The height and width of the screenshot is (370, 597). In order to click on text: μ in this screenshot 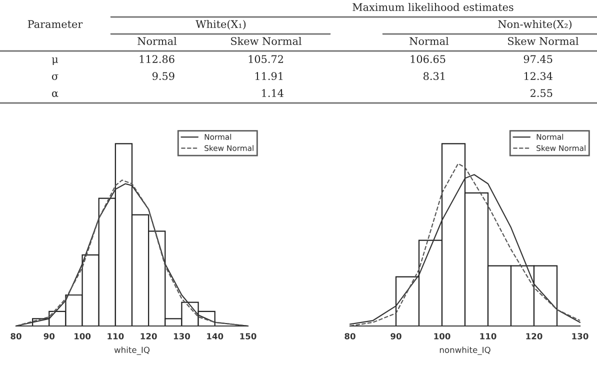, I will do `click(55, 61)`.